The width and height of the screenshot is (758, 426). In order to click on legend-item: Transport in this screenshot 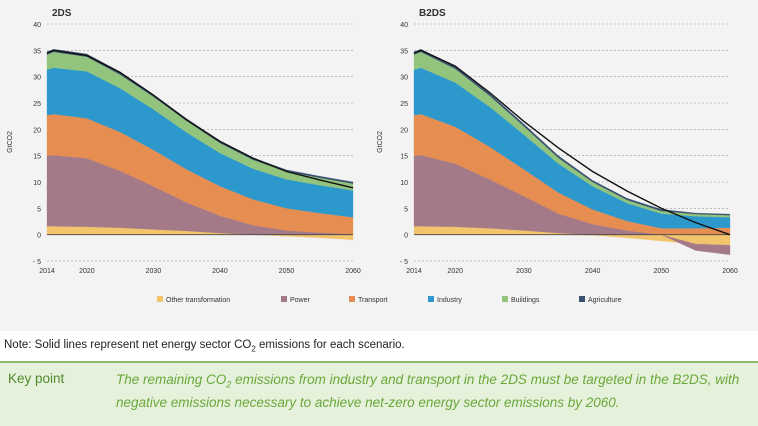, I will do `click(368, 300)`.